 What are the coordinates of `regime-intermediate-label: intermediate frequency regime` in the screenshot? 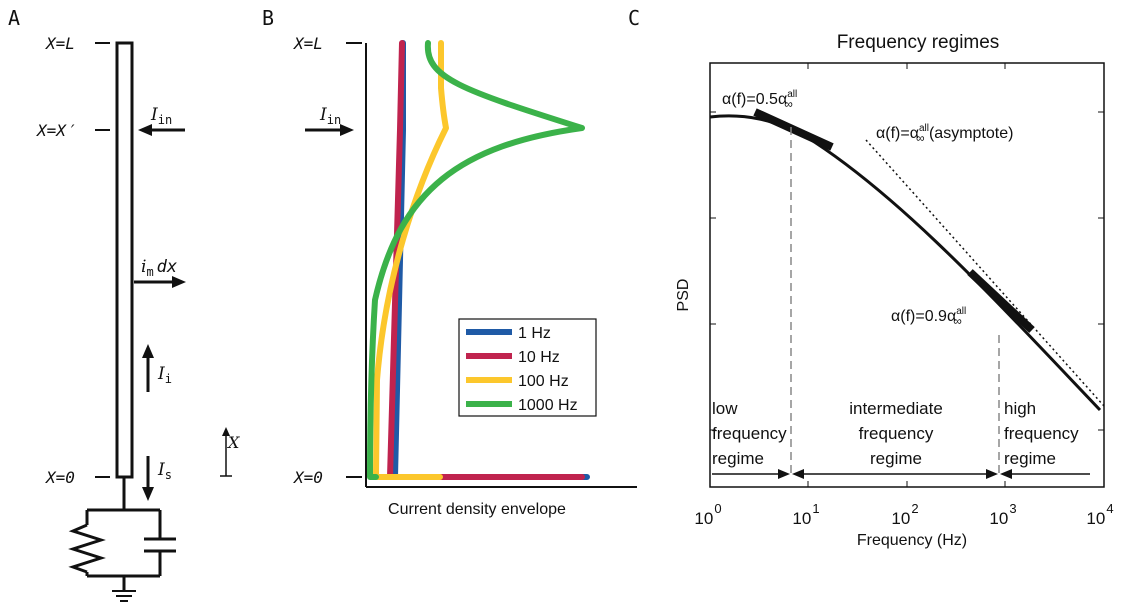 It's located at (896, 433).